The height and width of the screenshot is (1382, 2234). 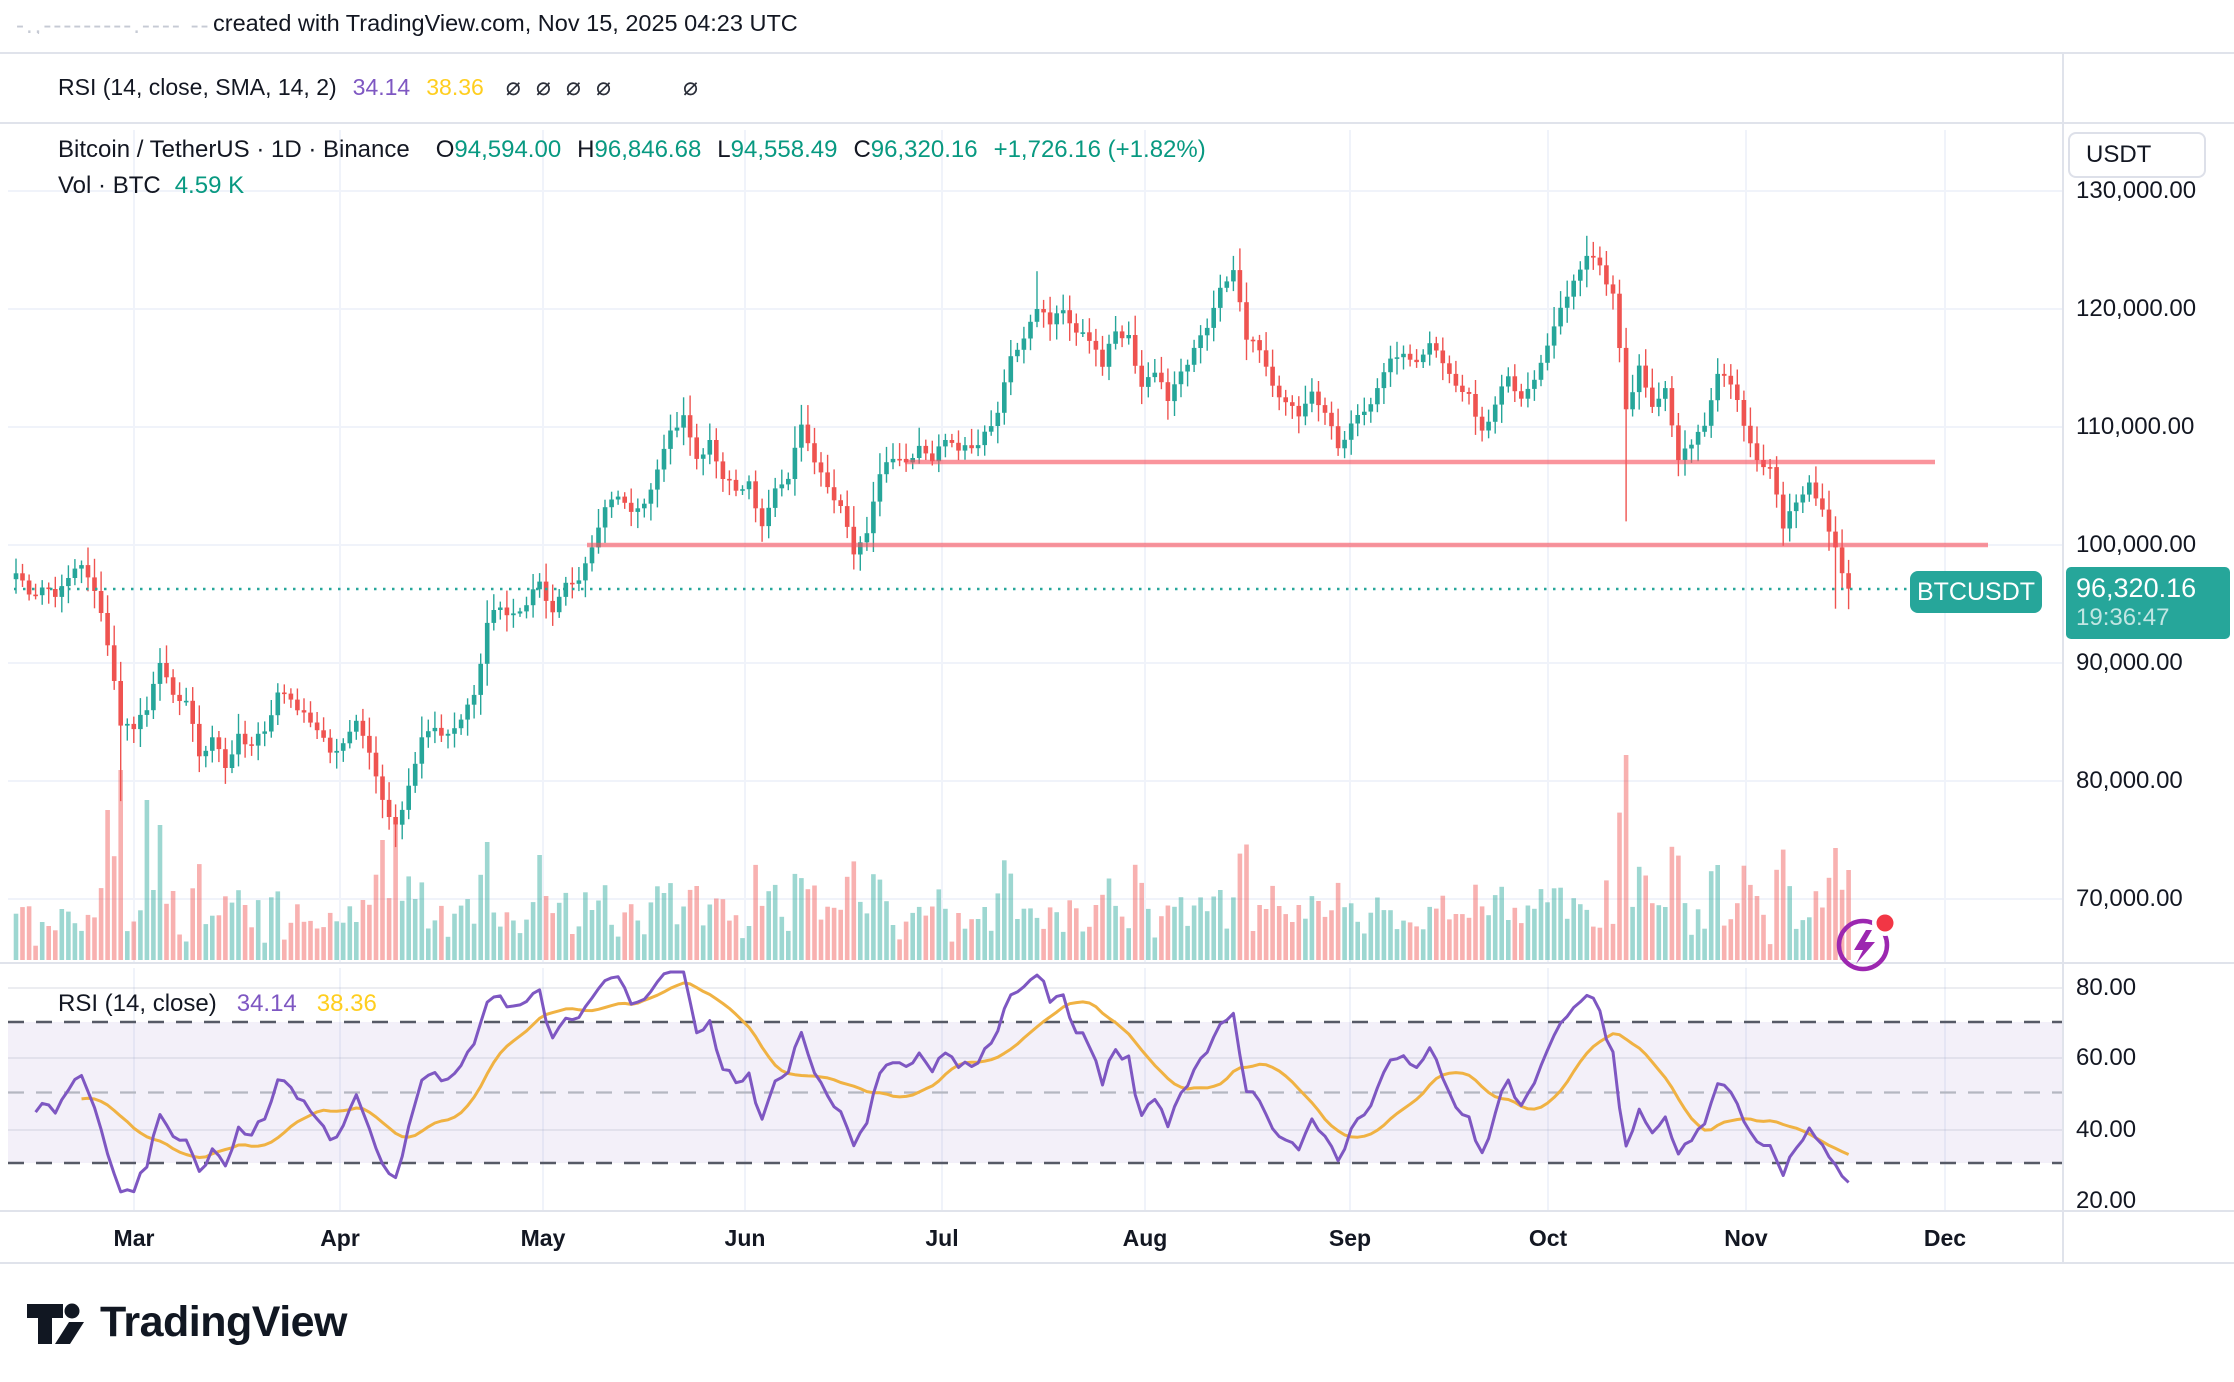 I want to click on author-watermark-text: -.,---------.---- -- -, so click(x=113, y=23).